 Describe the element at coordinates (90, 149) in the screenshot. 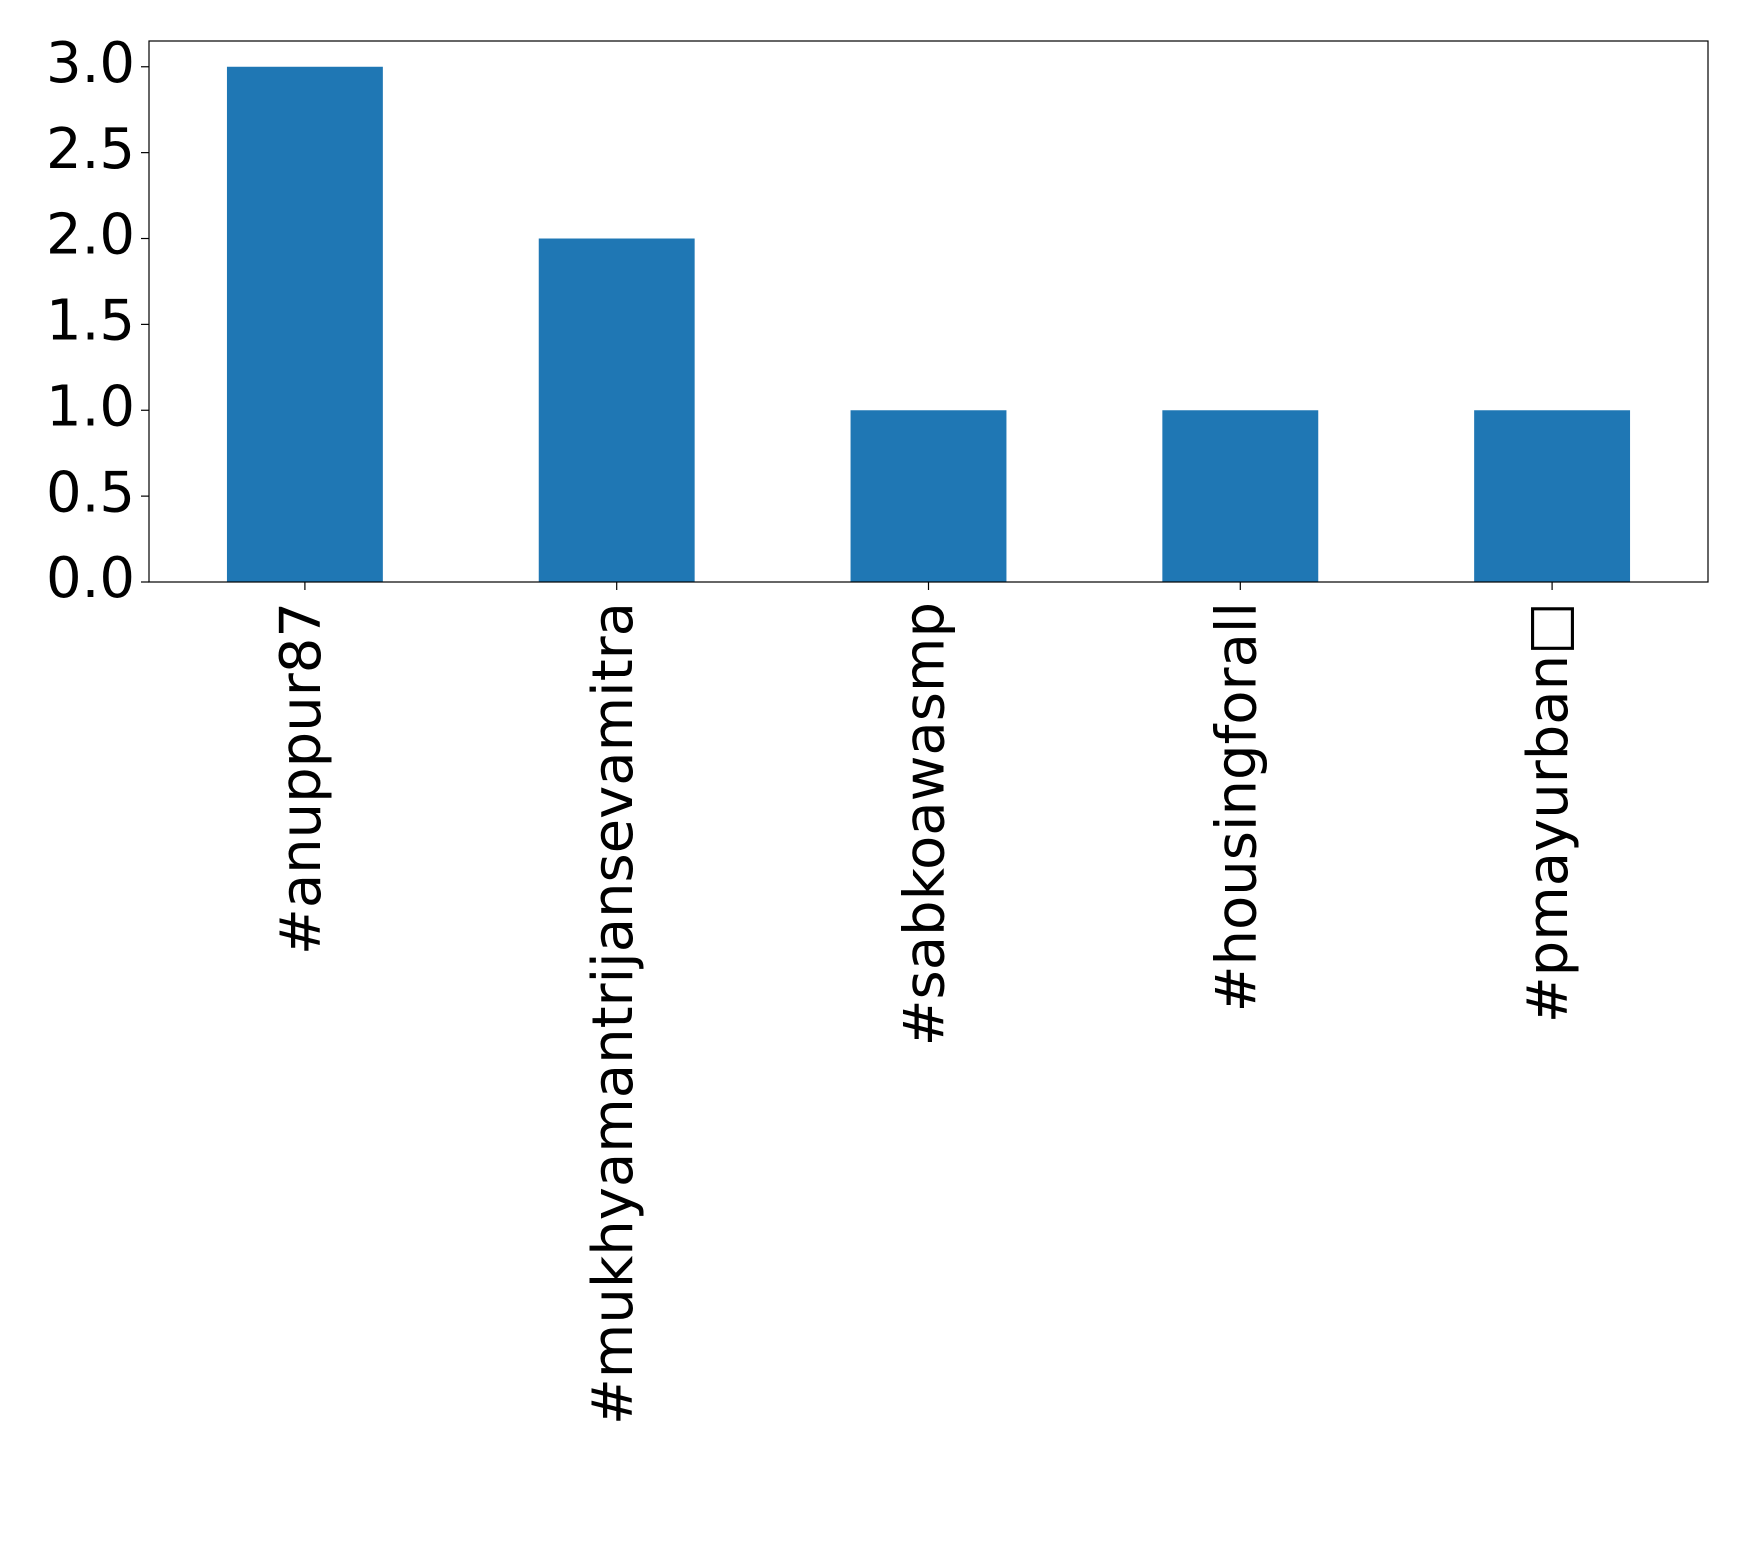

I see `y-tick-label: 2.5` at that location.